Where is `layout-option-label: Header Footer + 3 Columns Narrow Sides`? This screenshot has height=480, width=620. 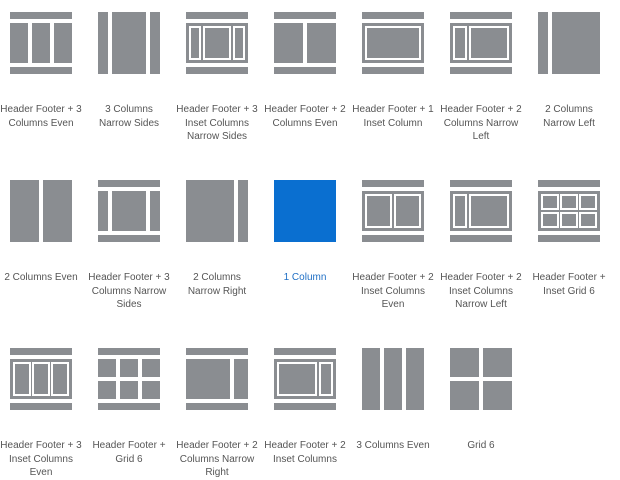 layout-option-label: Header Footer + 3 Columns Narrow Sides is located at coordinates (129, 291).